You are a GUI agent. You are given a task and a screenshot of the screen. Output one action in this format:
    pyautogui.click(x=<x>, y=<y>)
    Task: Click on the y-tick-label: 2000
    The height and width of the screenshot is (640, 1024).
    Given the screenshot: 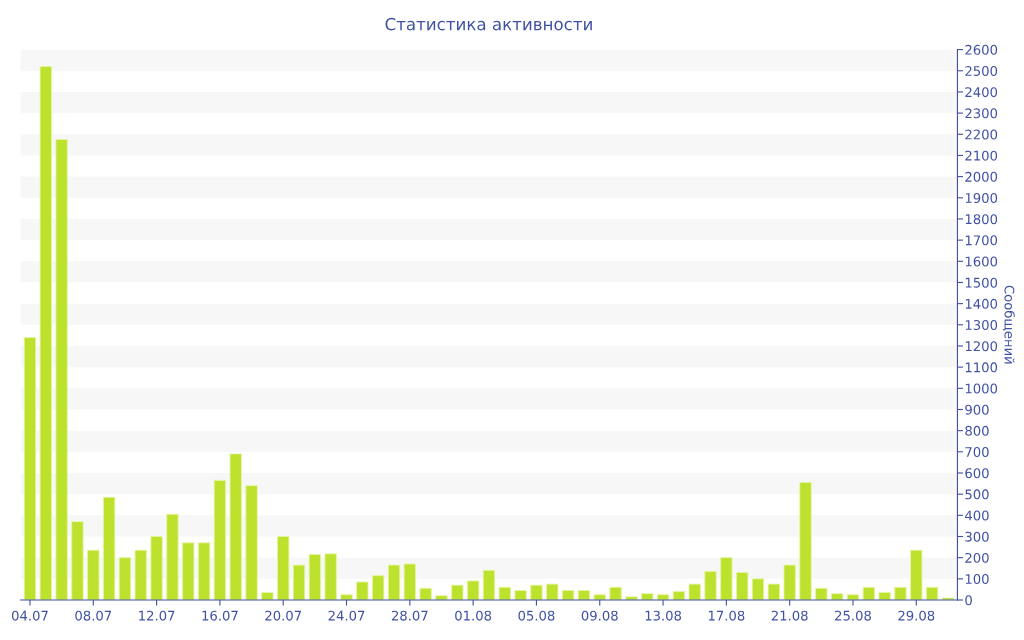 What is the action you would take?
    pyautogui.click(x=981, y=176)
    